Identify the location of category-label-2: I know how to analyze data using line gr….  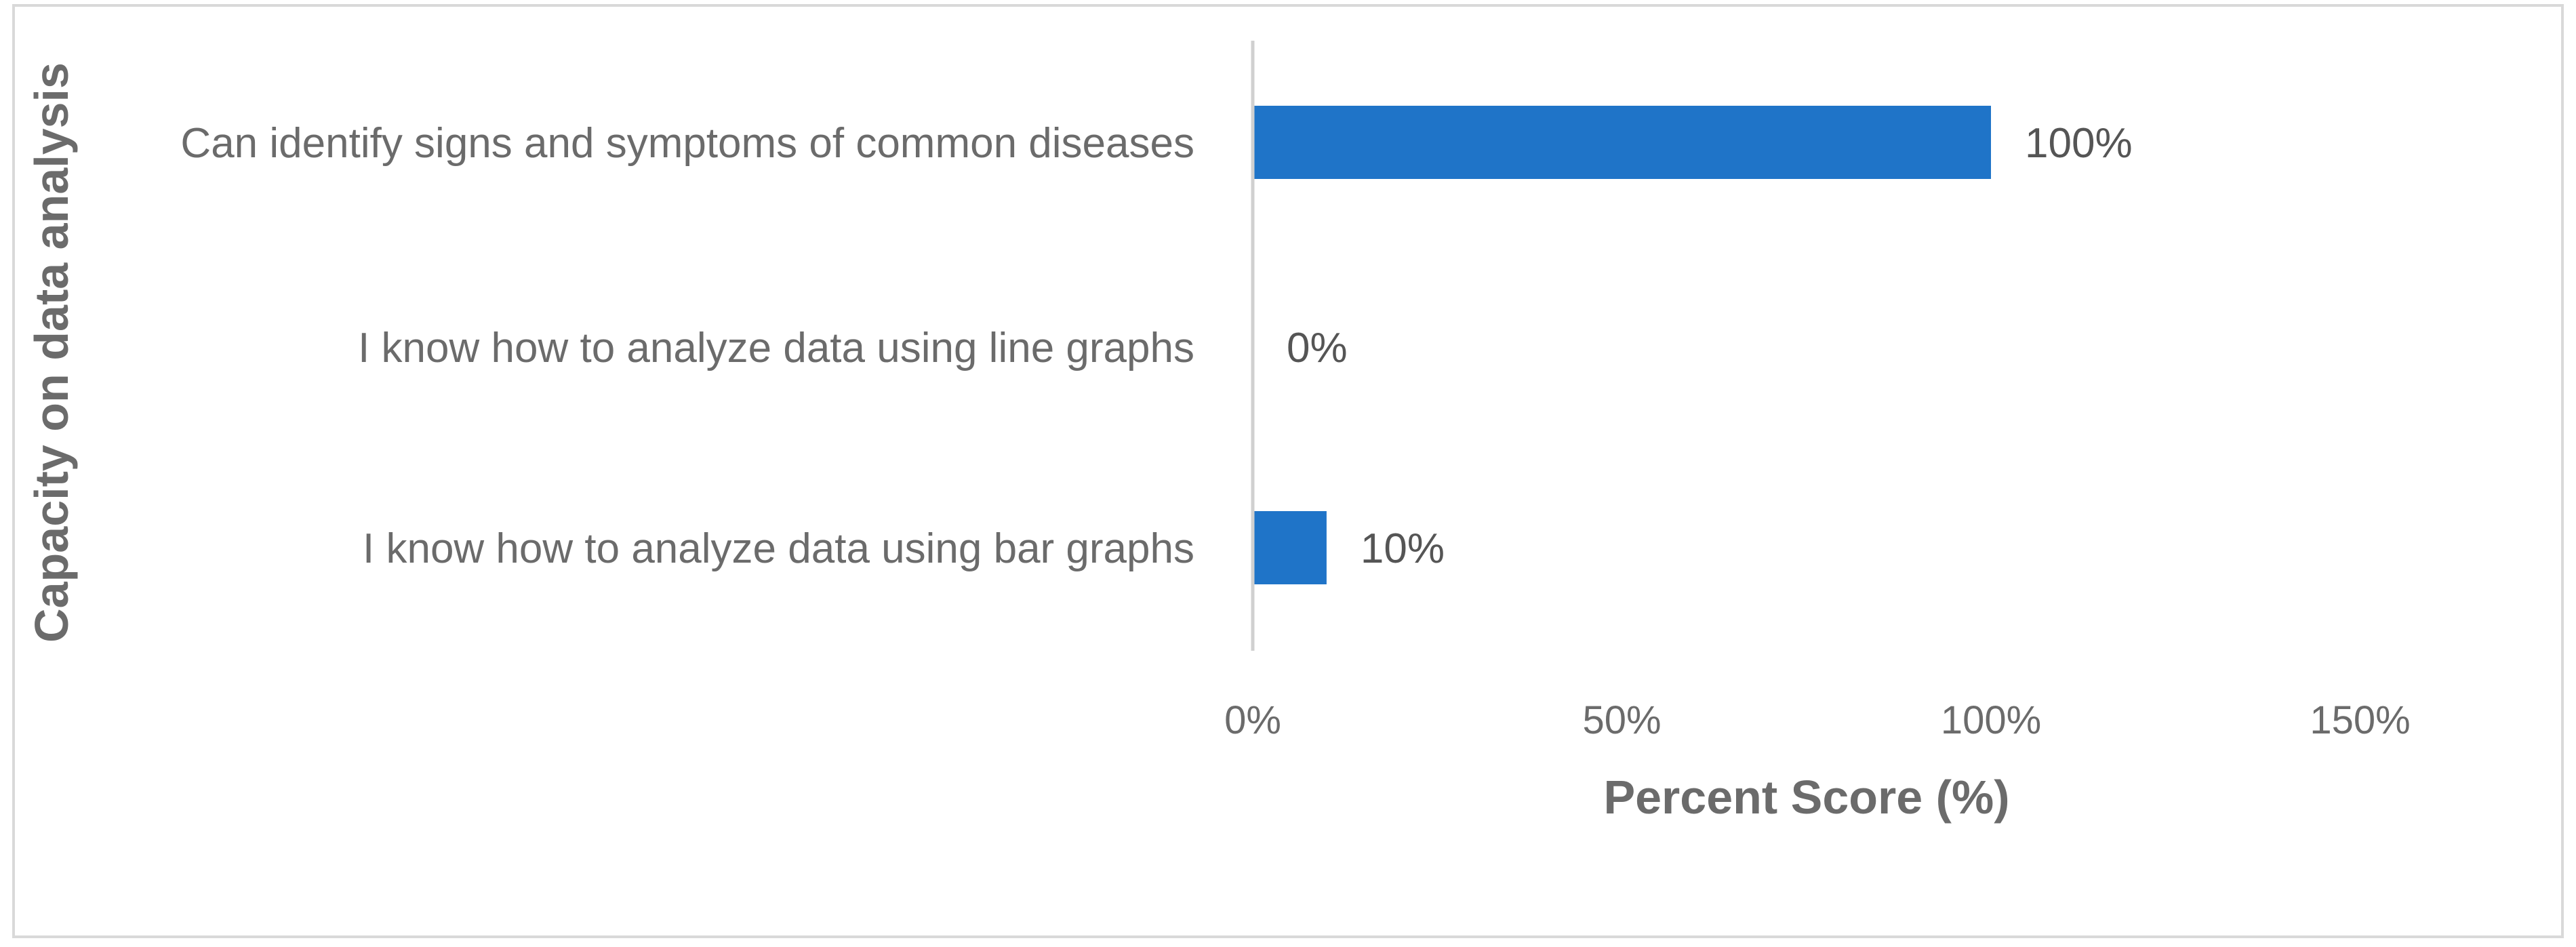
(776, 348).